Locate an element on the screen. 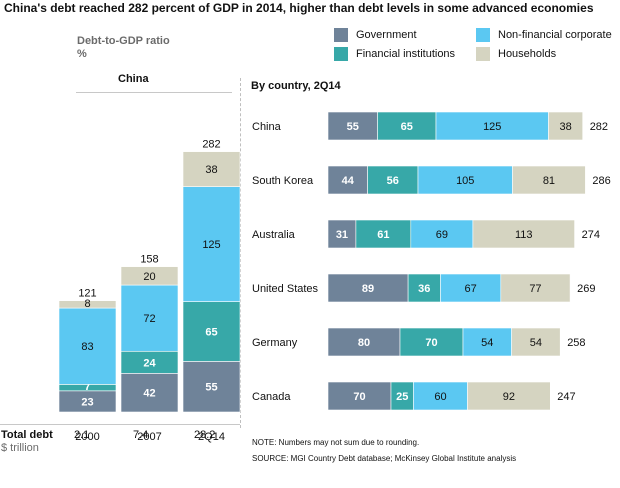 Image resolution: width=620 pixels, height=488 pixels. hbar-value-label-canada-government: 70 is located at coordinates (359, 397).